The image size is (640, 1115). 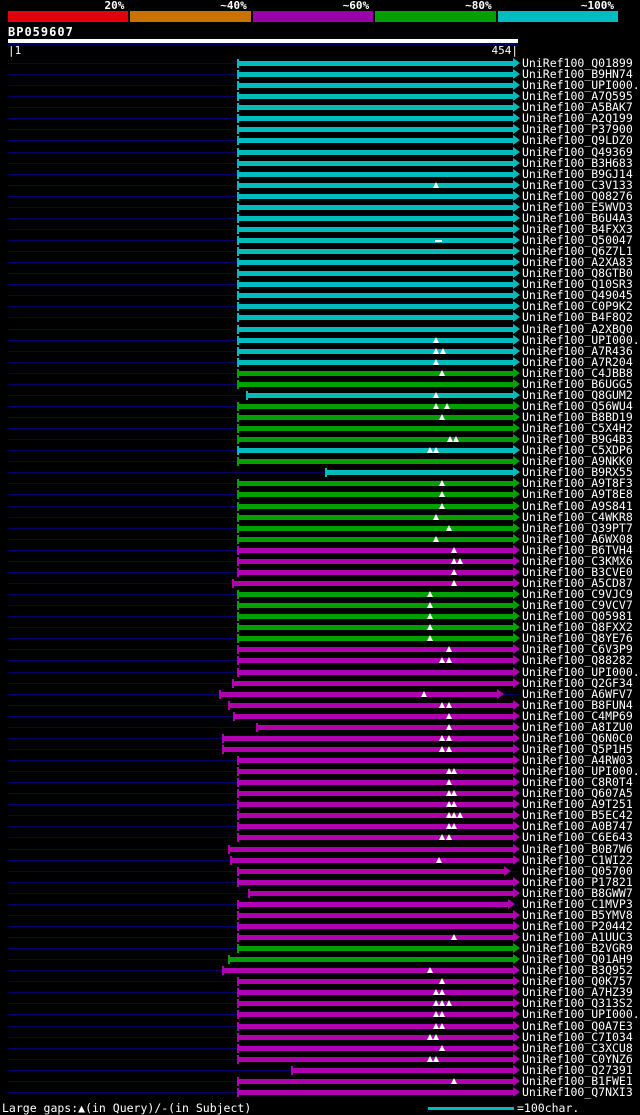 What do you see at coordinates (577, 96) in the screenshot?
I see `hit-label: UniRef100_A7Q595` at bounding box center [577, 96].